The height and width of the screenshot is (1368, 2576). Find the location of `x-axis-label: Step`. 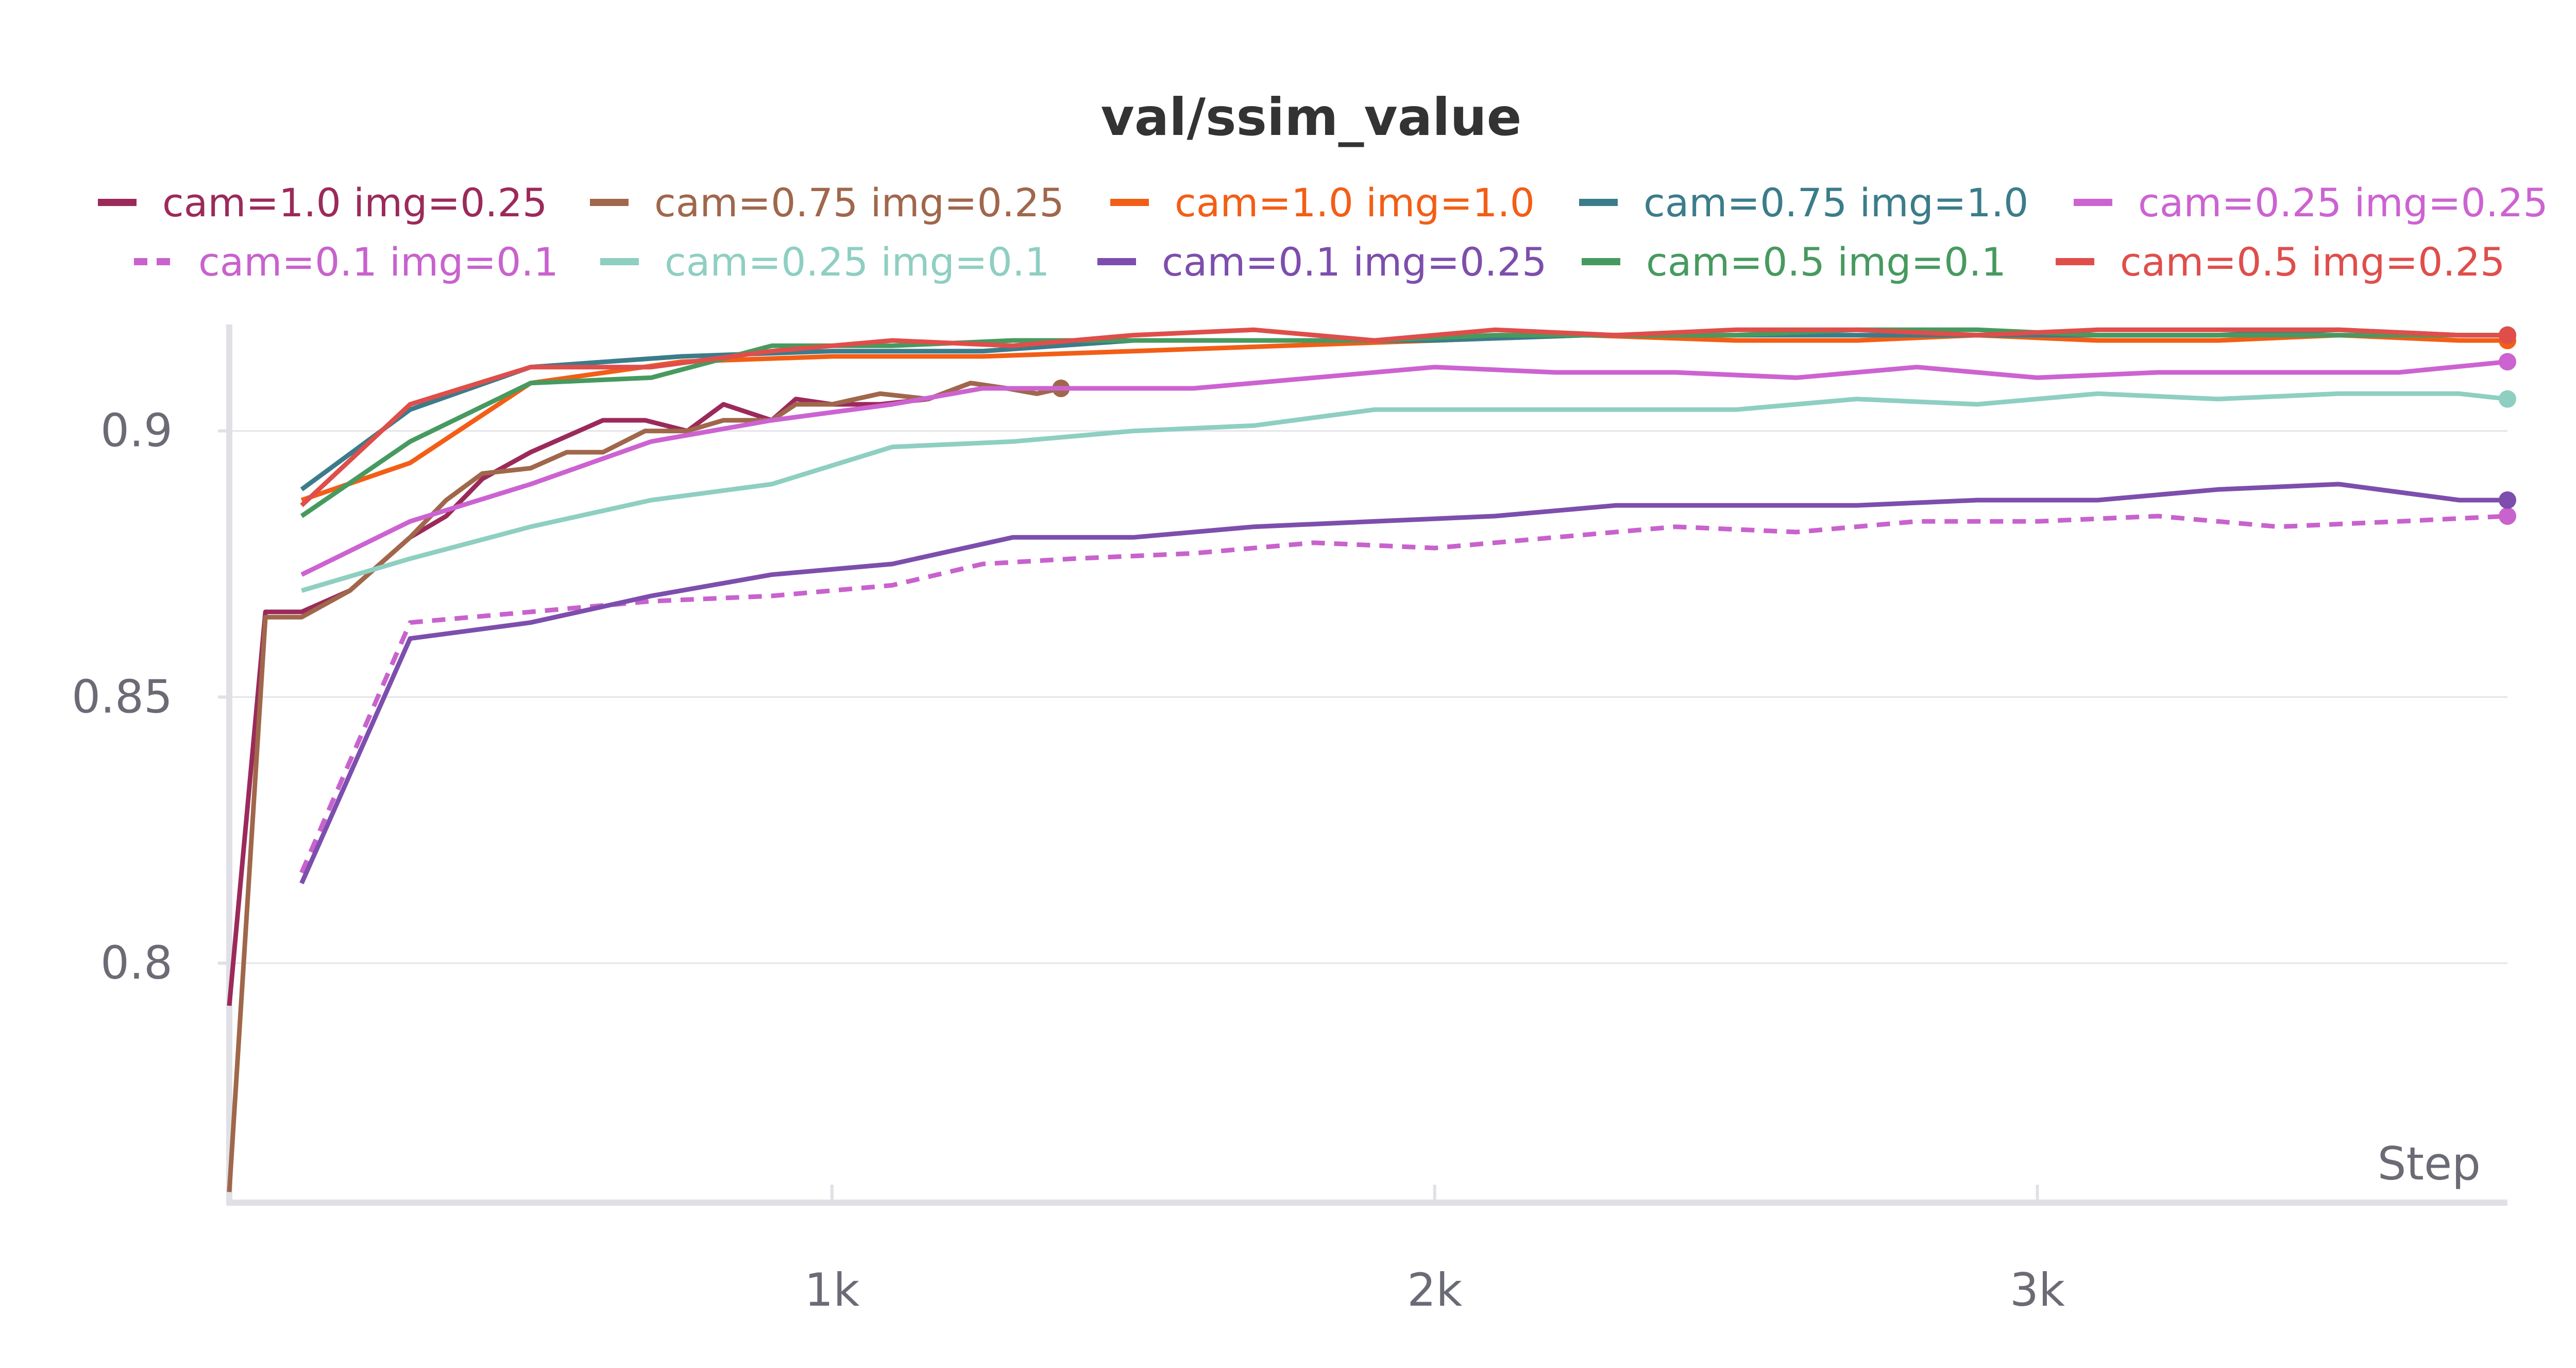

x-axis-label: Step is located at coordinates (2429, 1163).